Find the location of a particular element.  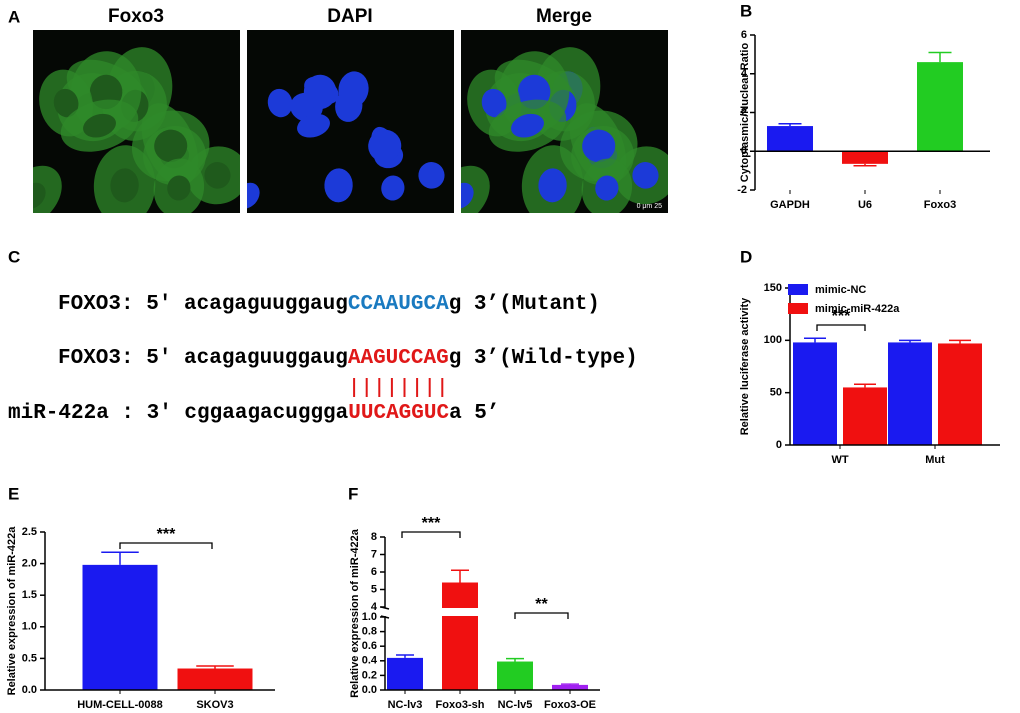

sequence: miR-422a : 3' cggaagacugggaUUCAGGUCa 5’ is located at coordinates (254, 413).